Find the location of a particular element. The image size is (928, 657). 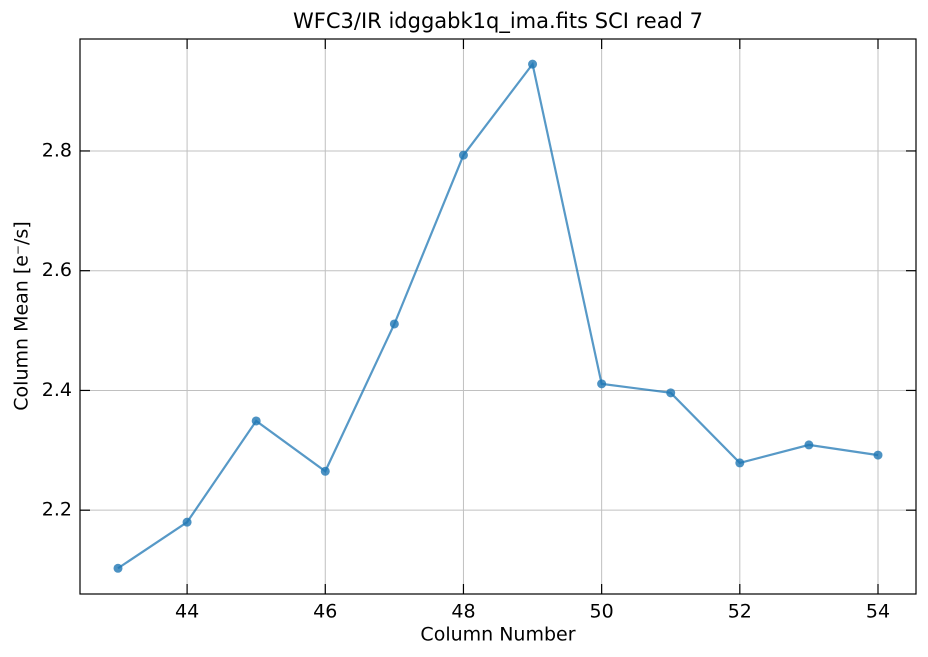

x-tick-label: 54 is located at coordinates (878, 612).